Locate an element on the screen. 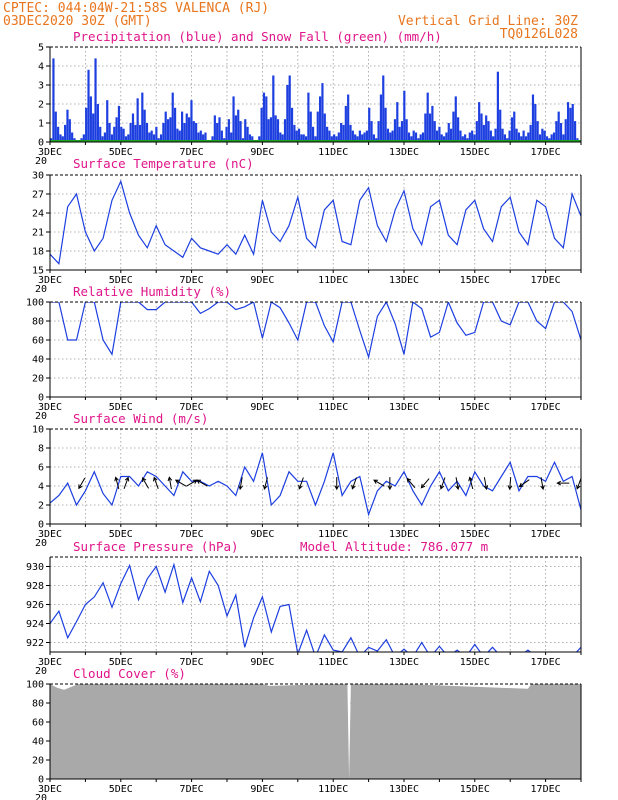 The width and height of the screenshot is (618, 800). precip-xtick-label: 9DEC is located at coordinates (262, 152).